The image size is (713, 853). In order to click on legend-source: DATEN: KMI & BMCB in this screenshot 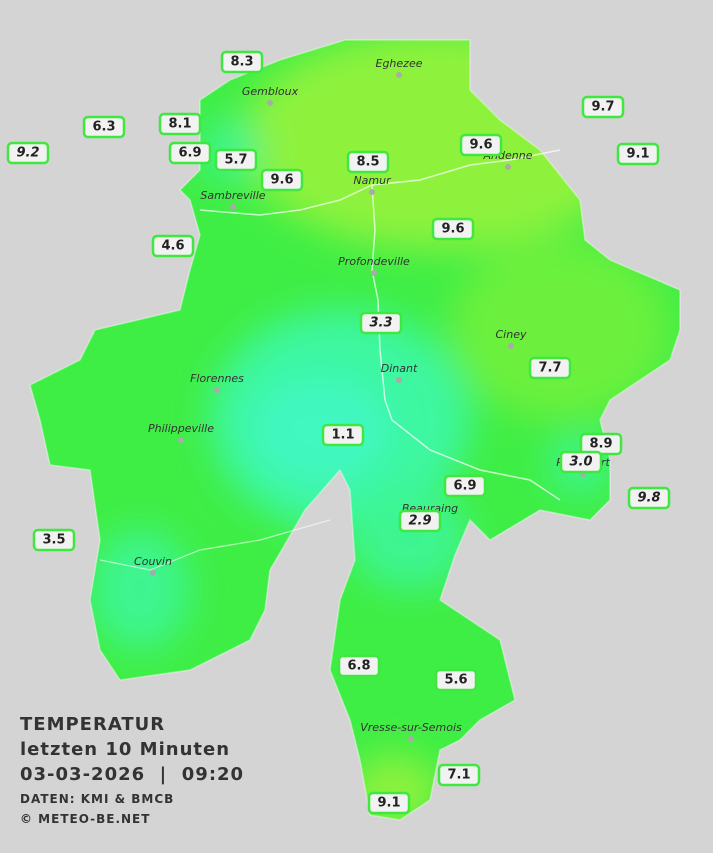, I will do `click(97, 799)`.